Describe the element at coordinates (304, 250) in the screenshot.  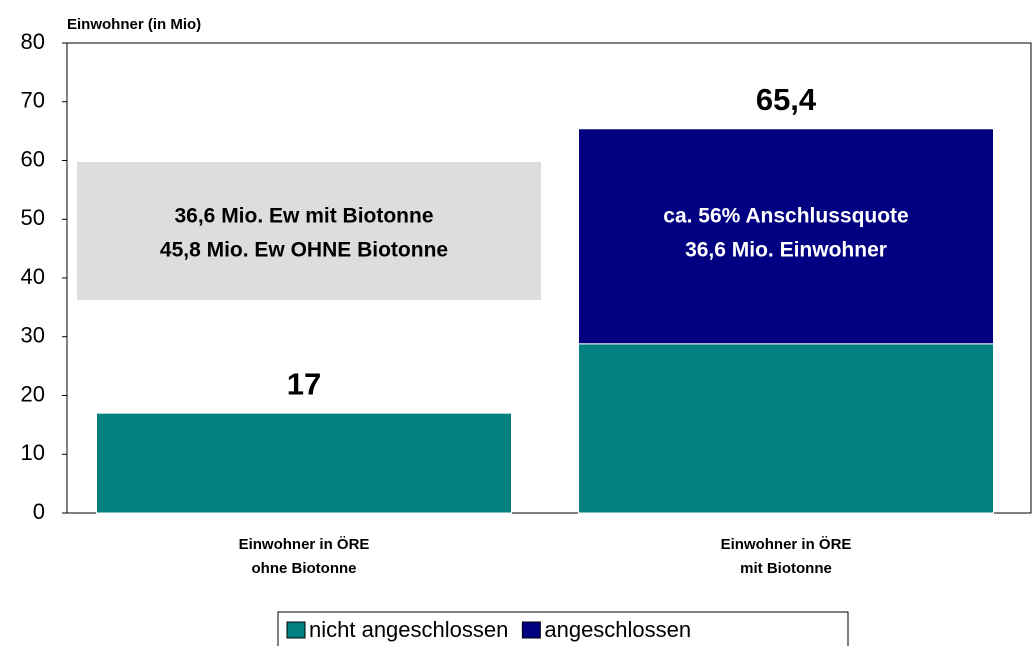
I see `annotation: 45,8 Mio. Ew OHNE Biotonne` at that location.